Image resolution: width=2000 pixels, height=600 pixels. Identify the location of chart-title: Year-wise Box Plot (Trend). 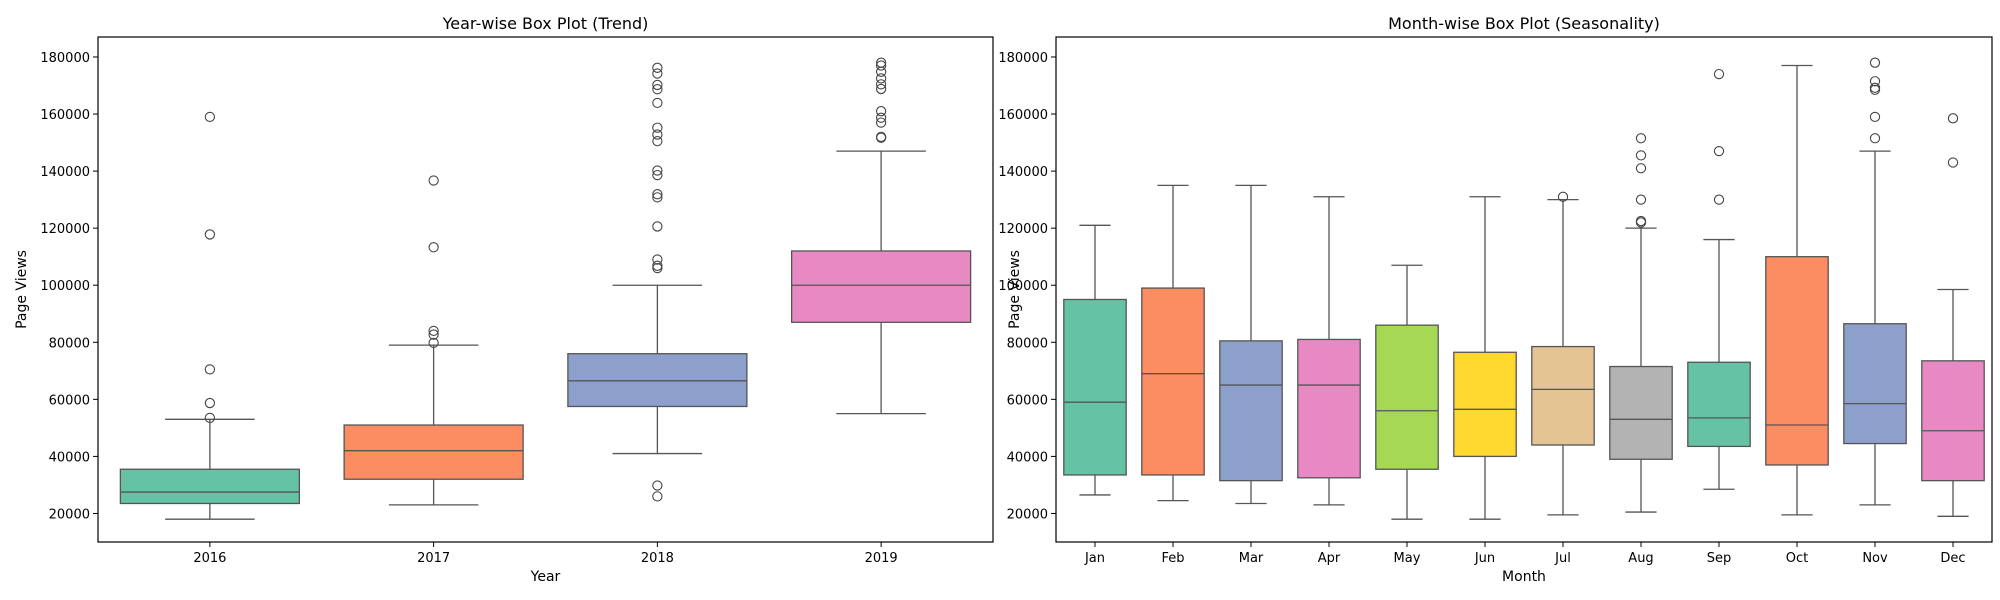
(545, 23).